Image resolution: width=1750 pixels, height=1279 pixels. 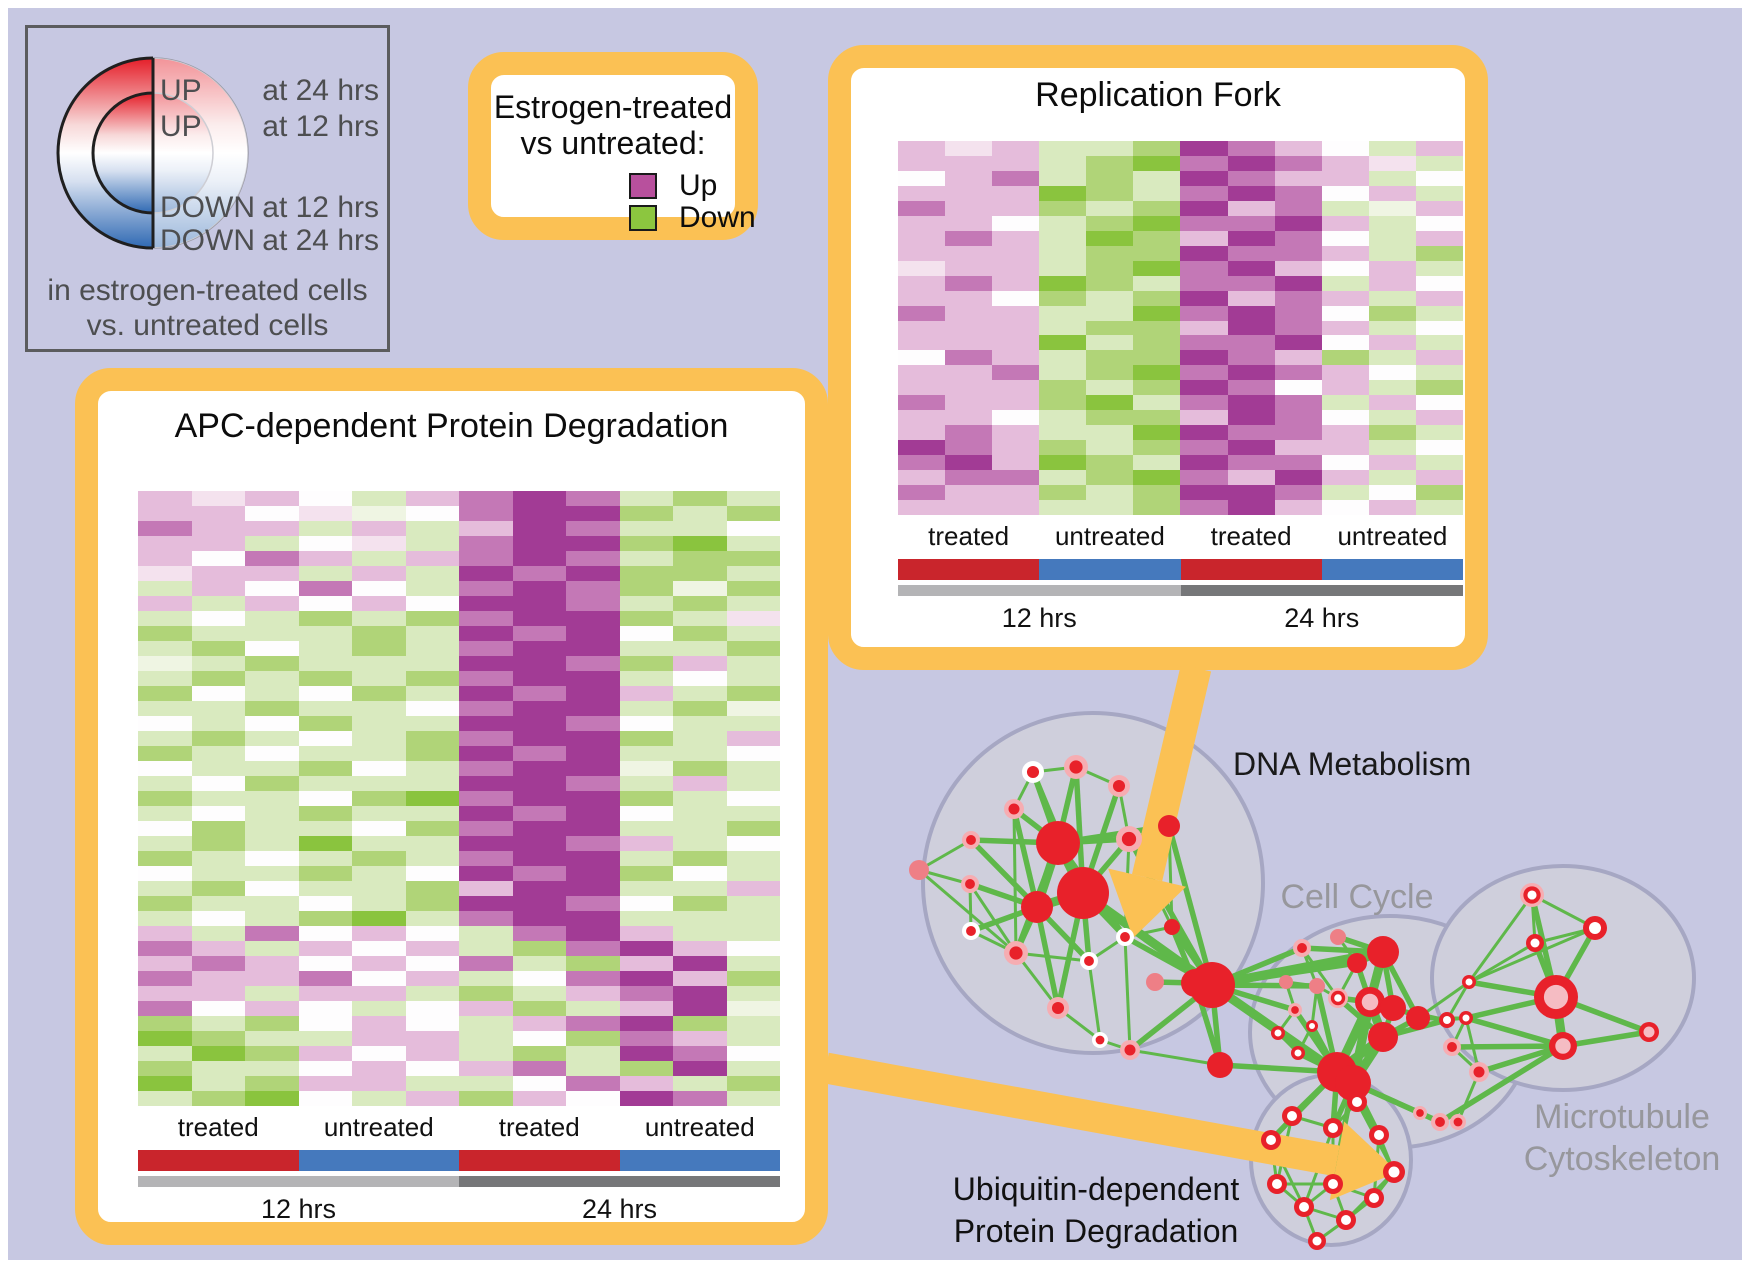 What do you see at coordinates (320, 207) in the screenshot?
I see `ratio-row-time: at 12 hrs` at bounding box center [320, 207].